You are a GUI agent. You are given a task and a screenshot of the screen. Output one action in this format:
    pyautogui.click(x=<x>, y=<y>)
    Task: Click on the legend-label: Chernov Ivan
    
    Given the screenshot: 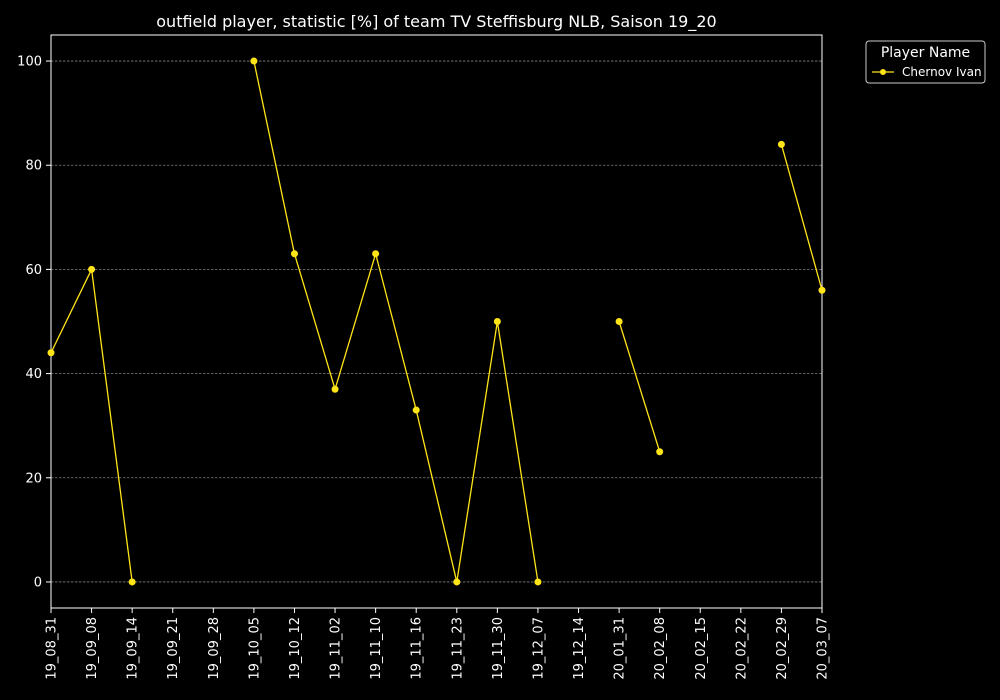 What is the action you would take?
    pyautogui.click(x=942, y=72)
    